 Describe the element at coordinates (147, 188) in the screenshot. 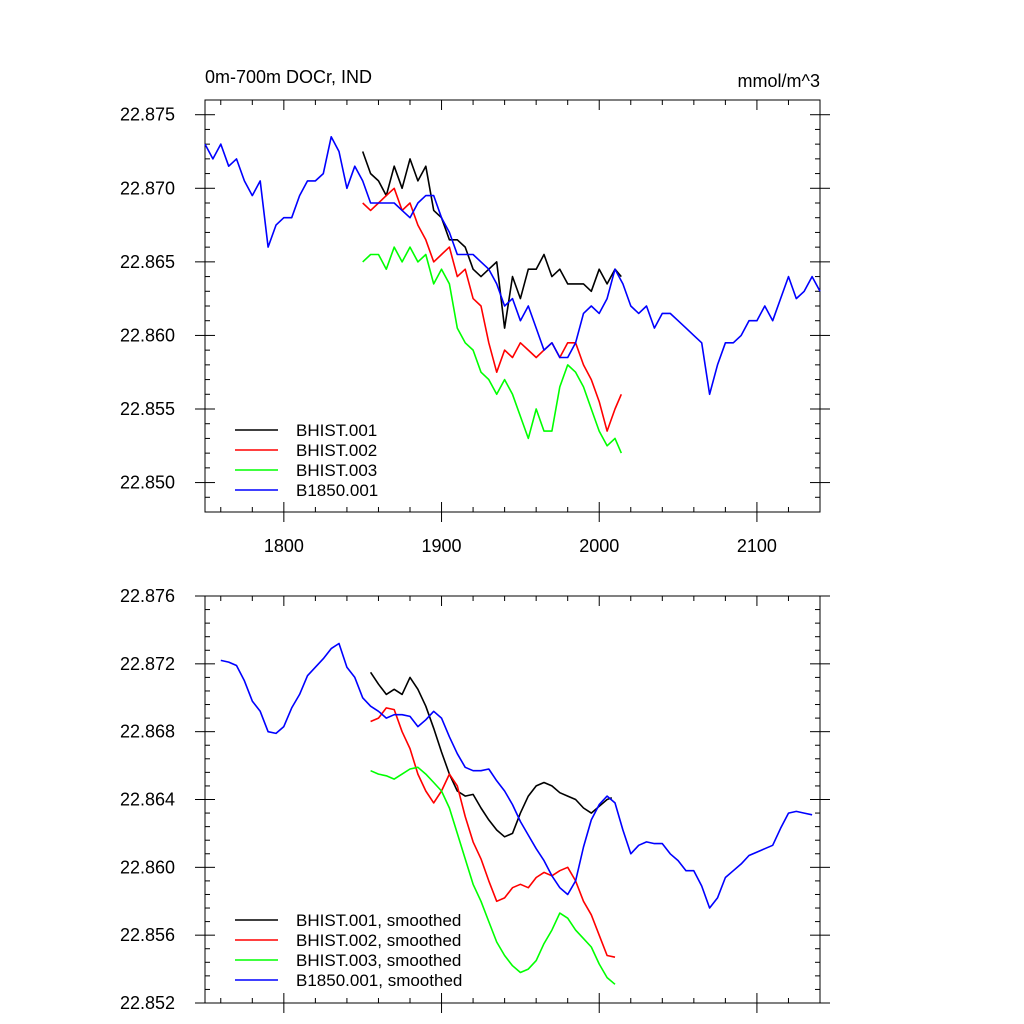

I see `top-y-tick-label: 22.870` at that location.